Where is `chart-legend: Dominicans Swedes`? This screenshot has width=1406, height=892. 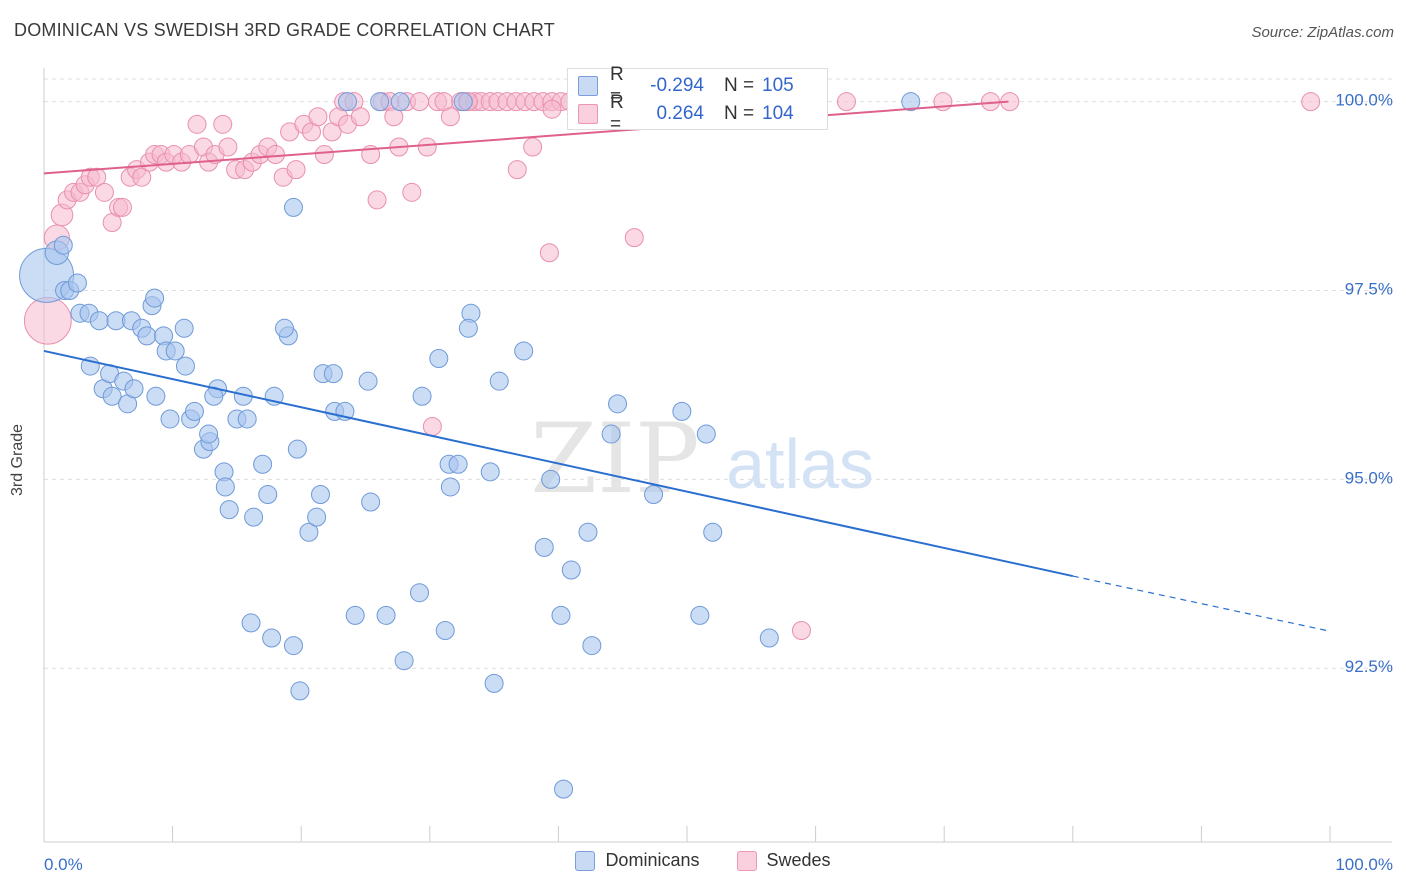
chart-legend: Dominicans Swedes is located at coordinates (703, 863).